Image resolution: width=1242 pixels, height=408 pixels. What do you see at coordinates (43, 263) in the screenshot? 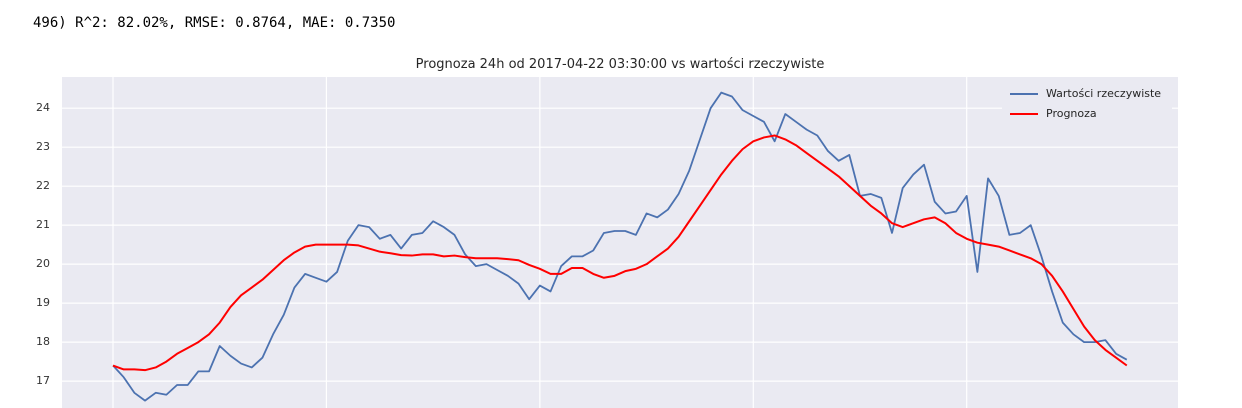
I see `y-tick-label: 20` at bounding box center [43, 263].